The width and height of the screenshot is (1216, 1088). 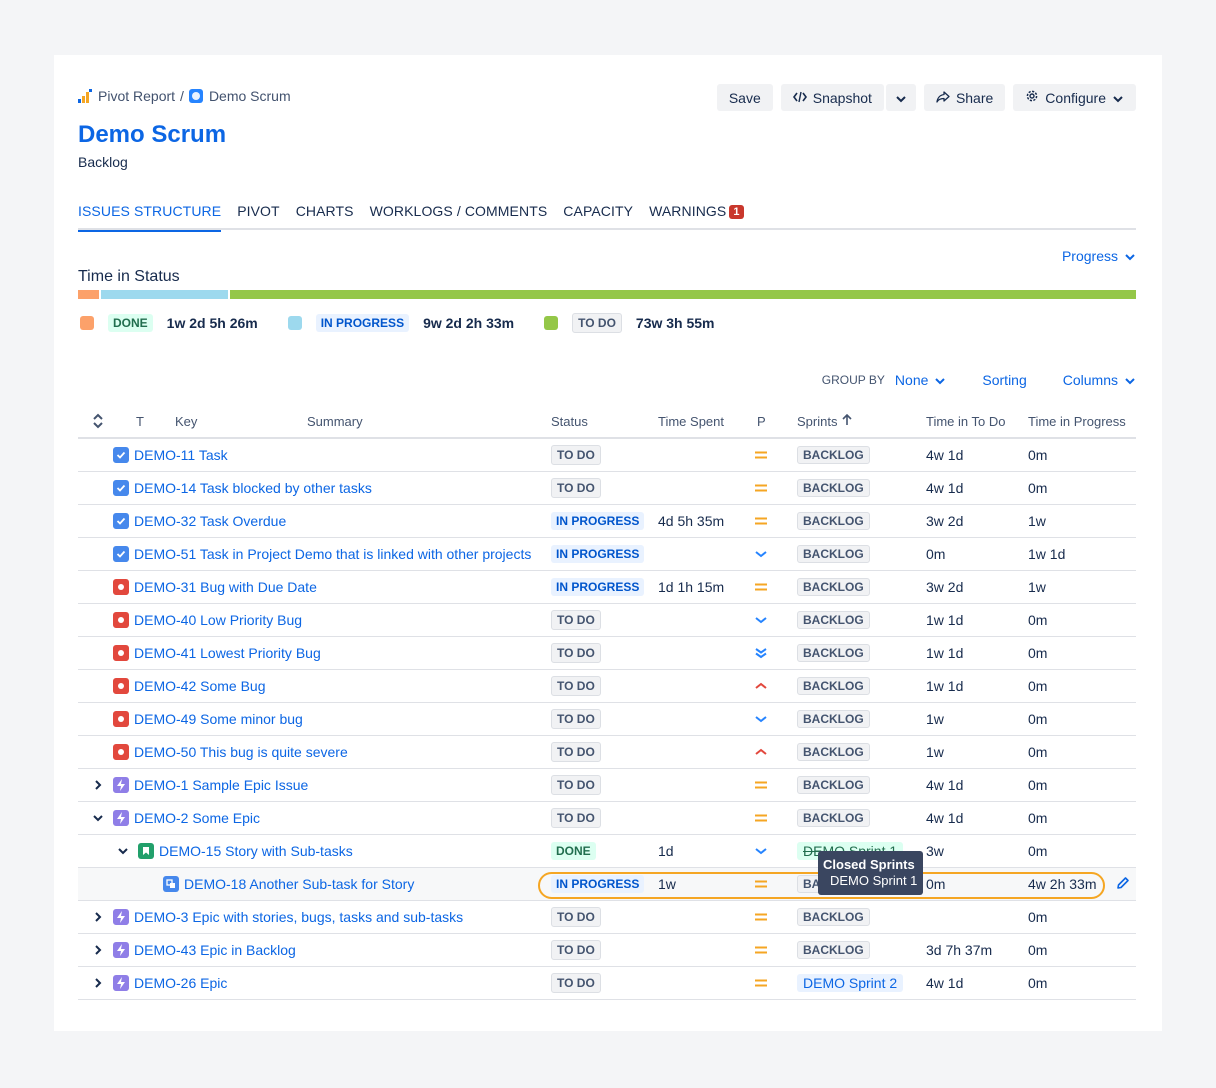 What do you see at coordinates (825, 421) in the screenshot?
I see `col-sprints: Sprints` at bounding box center [825, 421].